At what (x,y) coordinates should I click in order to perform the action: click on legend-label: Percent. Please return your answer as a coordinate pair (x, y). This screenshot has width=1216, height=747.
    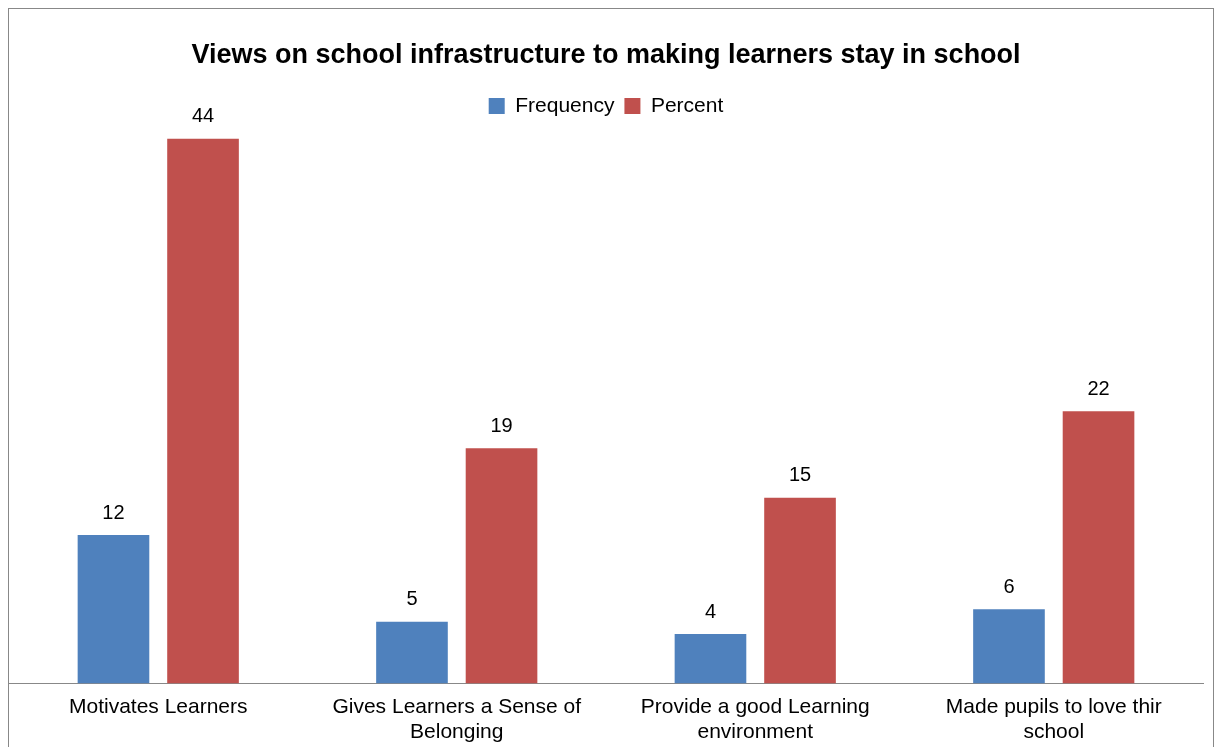
    Looking at the image, I should click on (687, 104).